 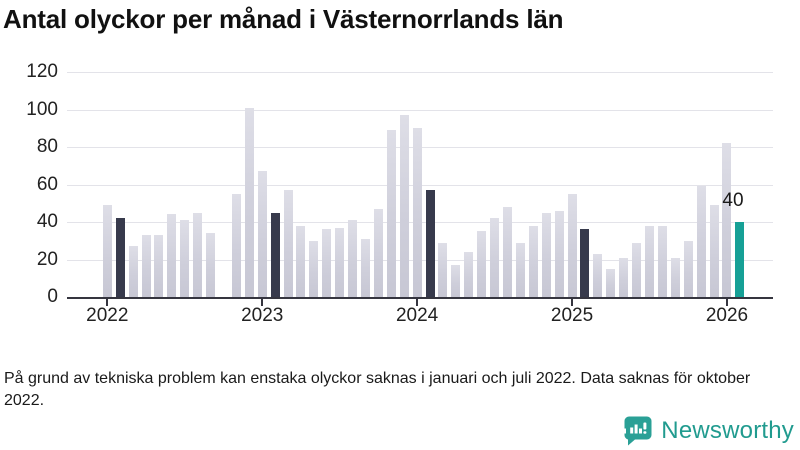 What do you see at coordinates (262, 315) in the screenshot?
I see `x-tick-label-2023: 2023` at bounding box center [262, 315].